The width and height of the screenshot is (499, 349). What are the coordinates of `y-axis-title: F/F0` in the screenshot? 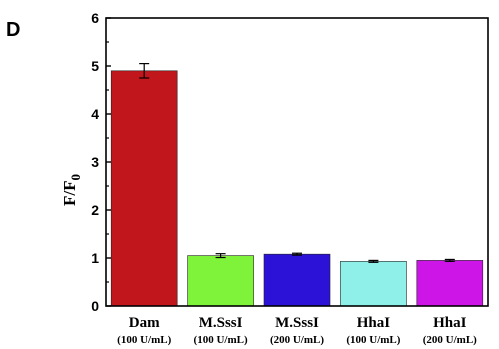 It's located at (71, 190).